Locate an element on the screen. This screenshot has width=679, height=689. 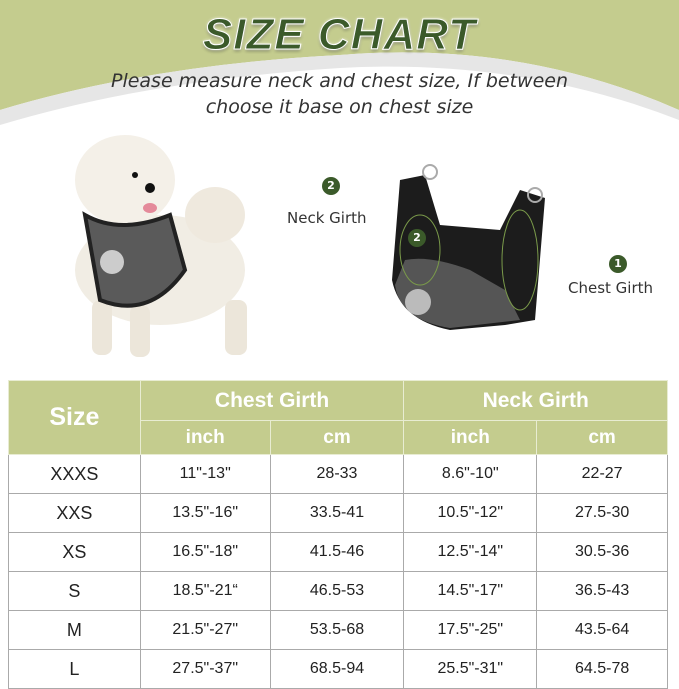
chest-cm-header: cm is located at coordinates (337, 437).